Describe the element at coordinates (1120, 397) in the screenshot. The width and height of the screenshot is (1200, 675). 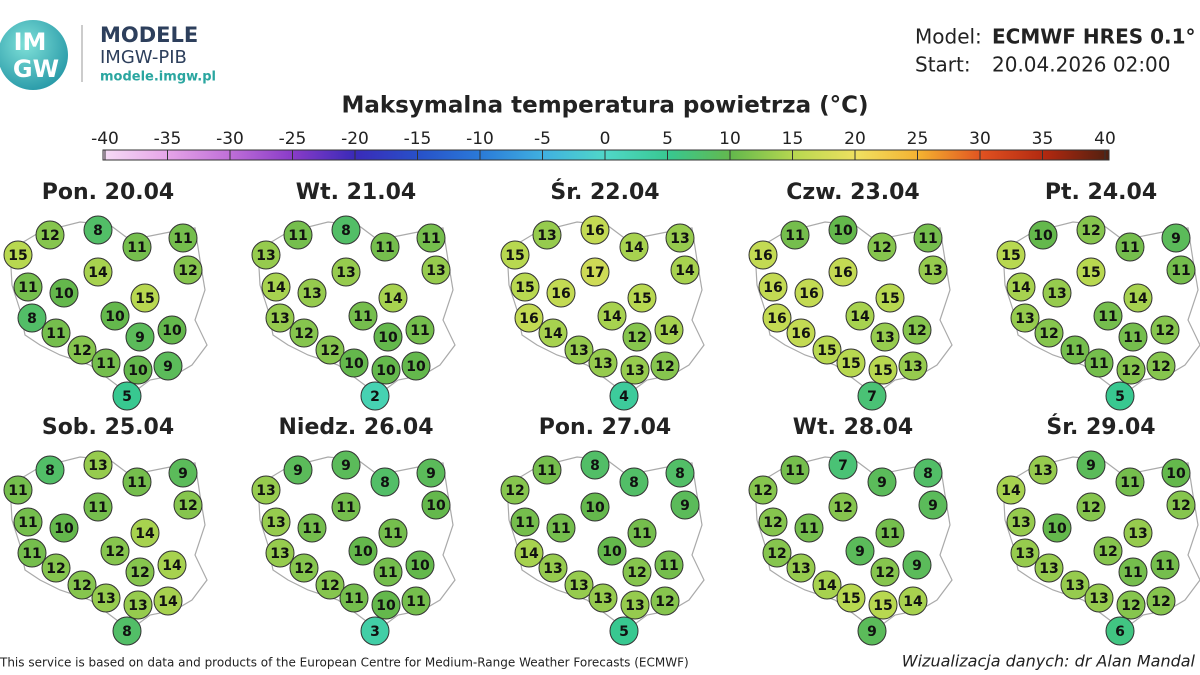
I see `temperature-label: 5` at that location.